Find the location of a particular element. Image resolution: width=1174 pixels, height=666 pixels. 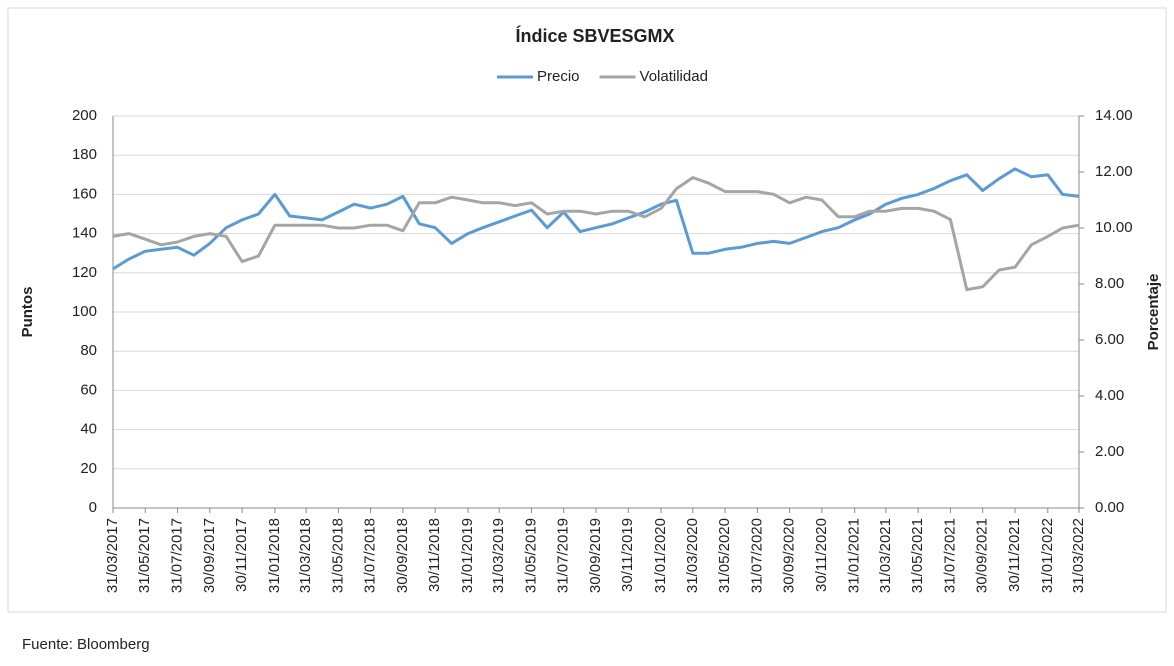

legend-label: Volatilidad is located at coordinates (674, 76).